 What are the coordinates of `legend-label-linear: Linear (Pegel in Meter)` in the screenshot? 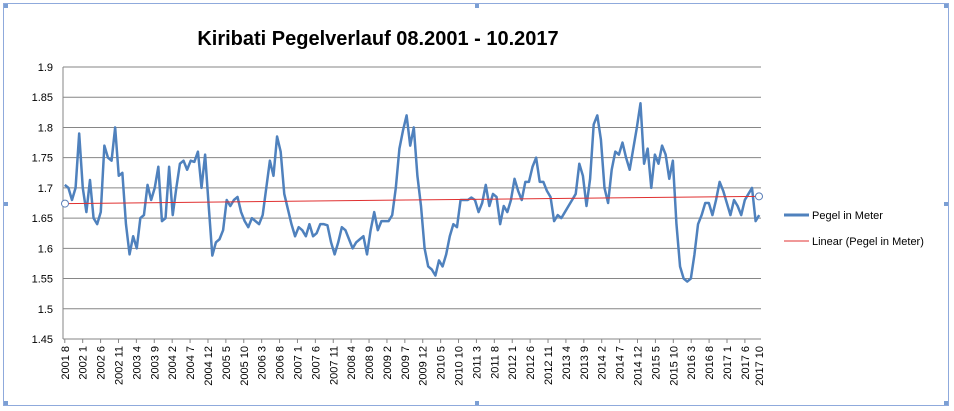 It's located at (868, 242).